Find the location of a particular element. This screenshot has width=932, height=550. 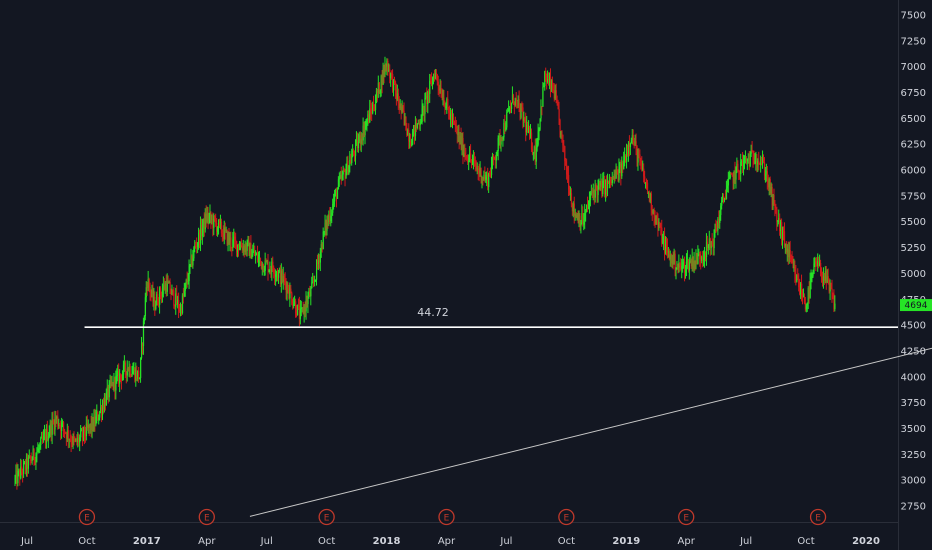

earnings-marker-text: E is located at coordinates (567, 519).